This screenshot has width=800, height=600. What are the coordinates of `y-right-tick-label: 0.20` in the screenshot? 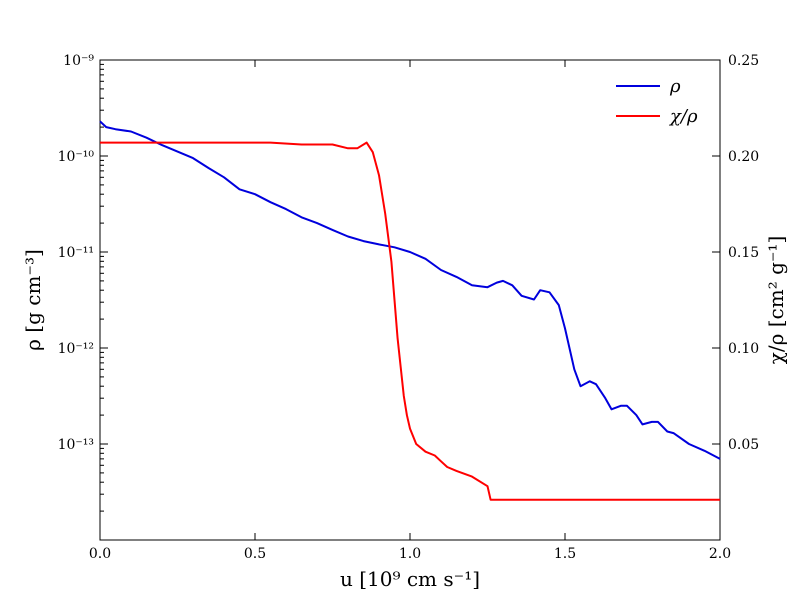 It's located at (743, 157).